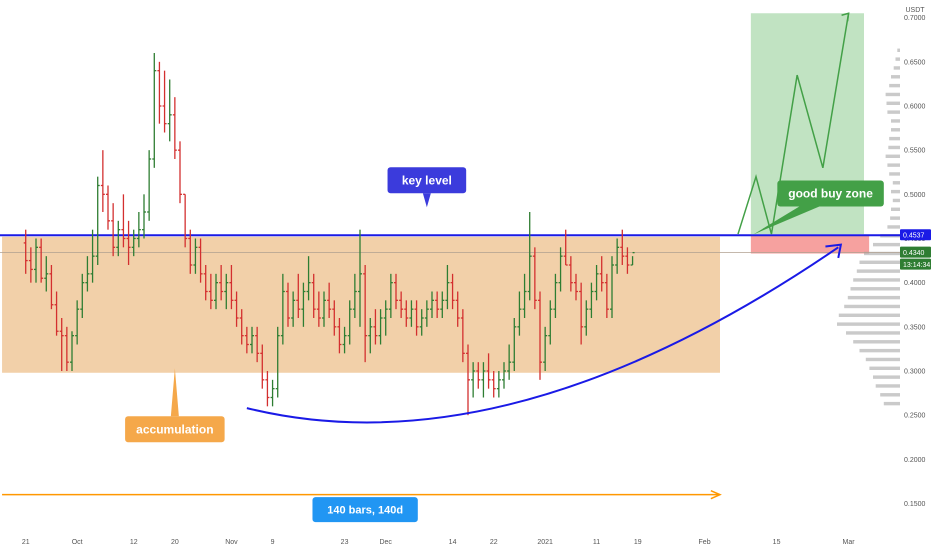 Image resolution: width=932 pixels, height=550 pixels. Describe the element at coordinates (134, 542) in the screenshot. I see `x-tick-label: 12` at that location.